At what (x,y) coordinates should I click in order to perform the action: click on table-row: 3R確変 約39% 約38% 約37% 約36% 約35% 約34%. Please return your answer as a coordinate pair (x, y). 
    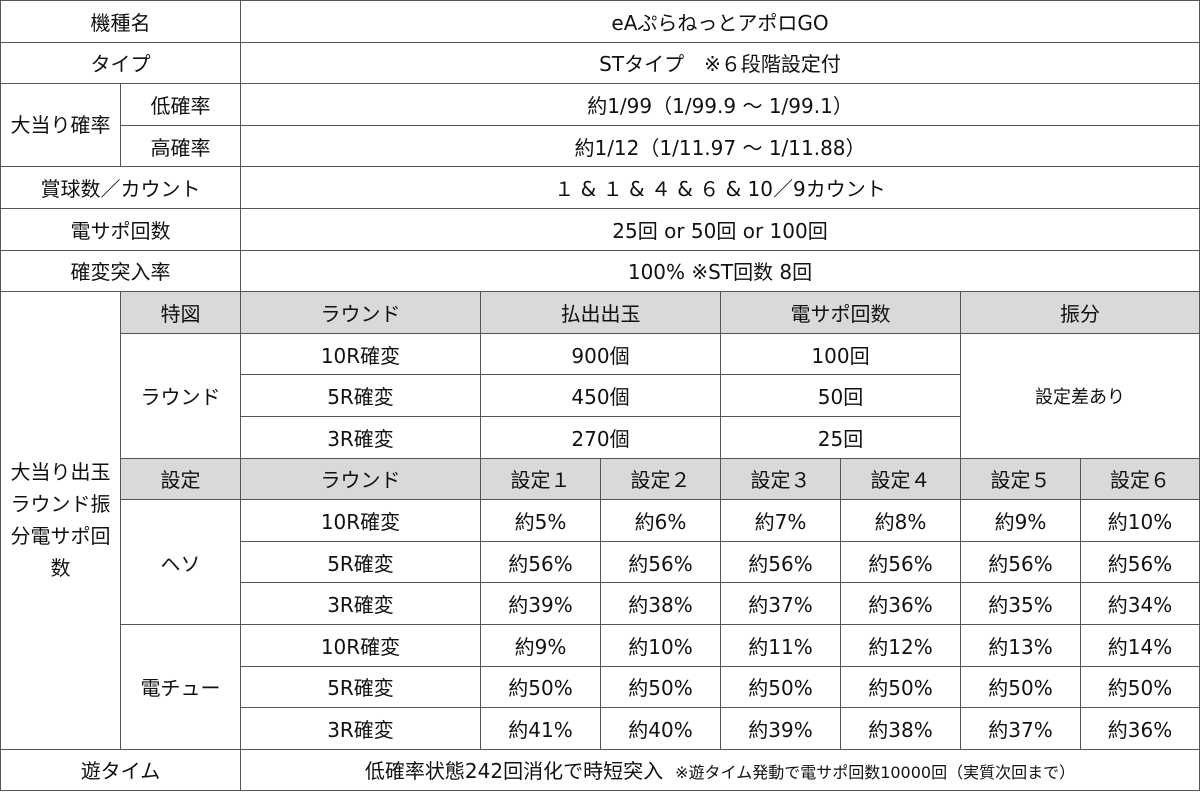
    Looking at the image, I should click on (600, 603).